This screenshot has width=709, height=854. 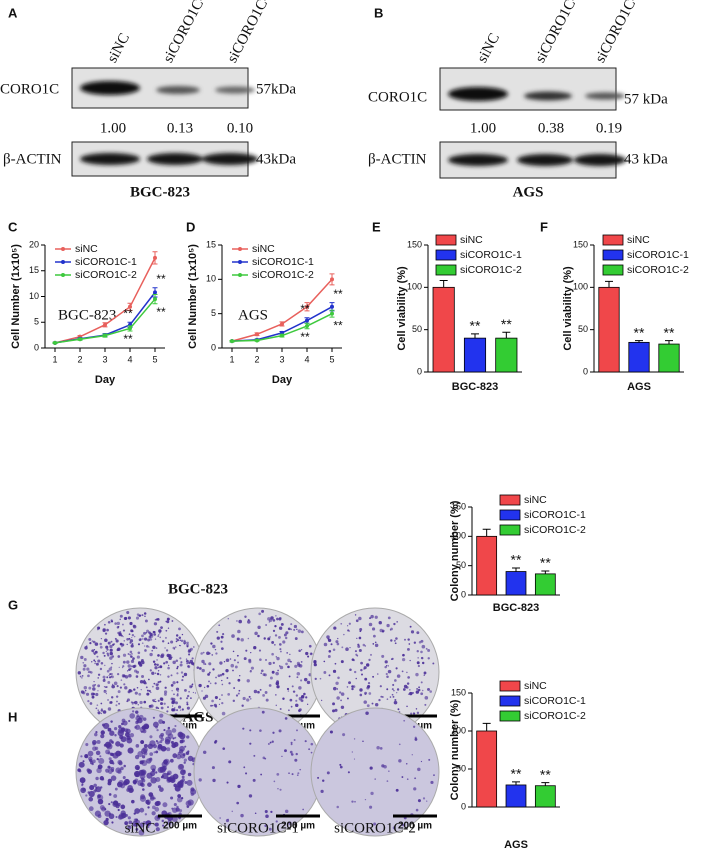 What do you see at coordinates (36, 322) in the screenshot?
I see `y-tick-label: 5` at bounding box center [36, 322].